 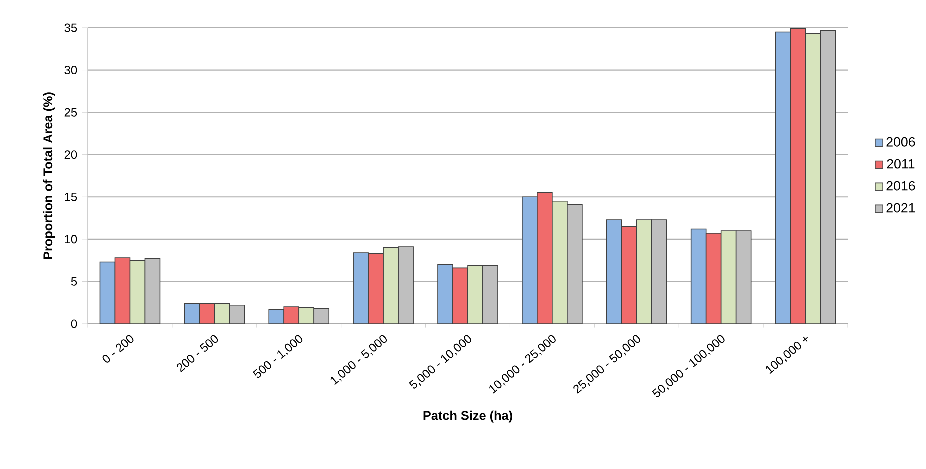 I want to click on y-tick-label: 0, so click(x=74, y=324).